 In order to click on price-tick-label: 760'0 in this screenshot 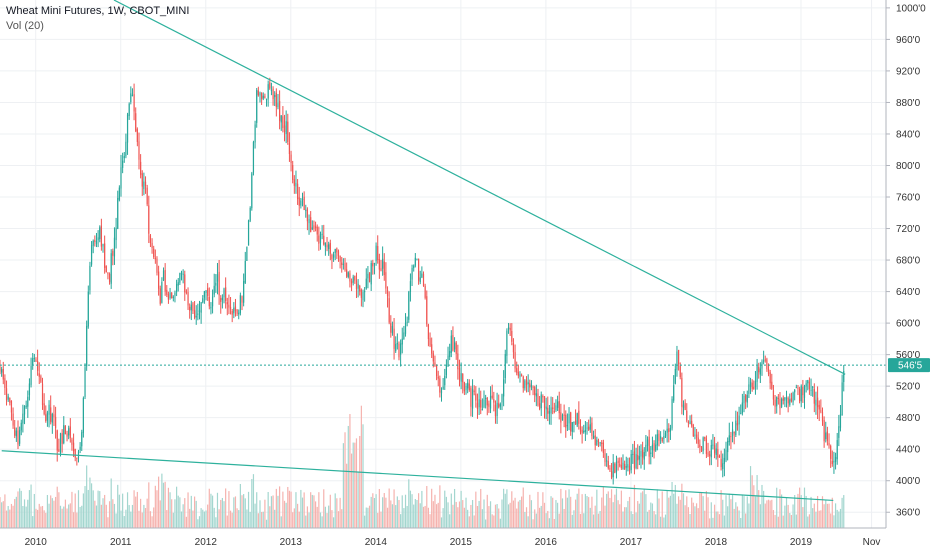, I will do `click(908, 198)`.